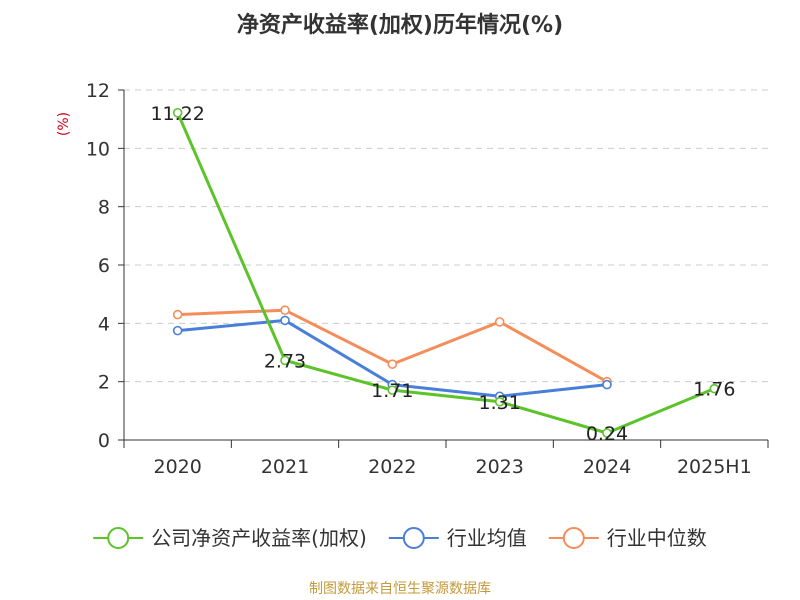 The width and height of the screenshot is (800, 600). Describe the element at coordinates (607, 467) in the screenshot. I see `x-tick-label: 2024` at that location.